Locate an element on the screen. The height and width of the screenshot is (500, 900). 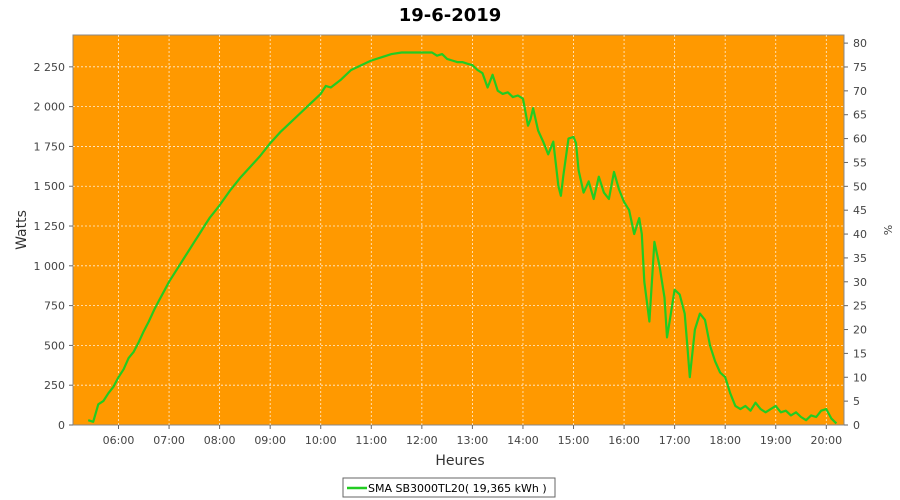
y2-tick-label: 60 is located at coordinates (860, 139).